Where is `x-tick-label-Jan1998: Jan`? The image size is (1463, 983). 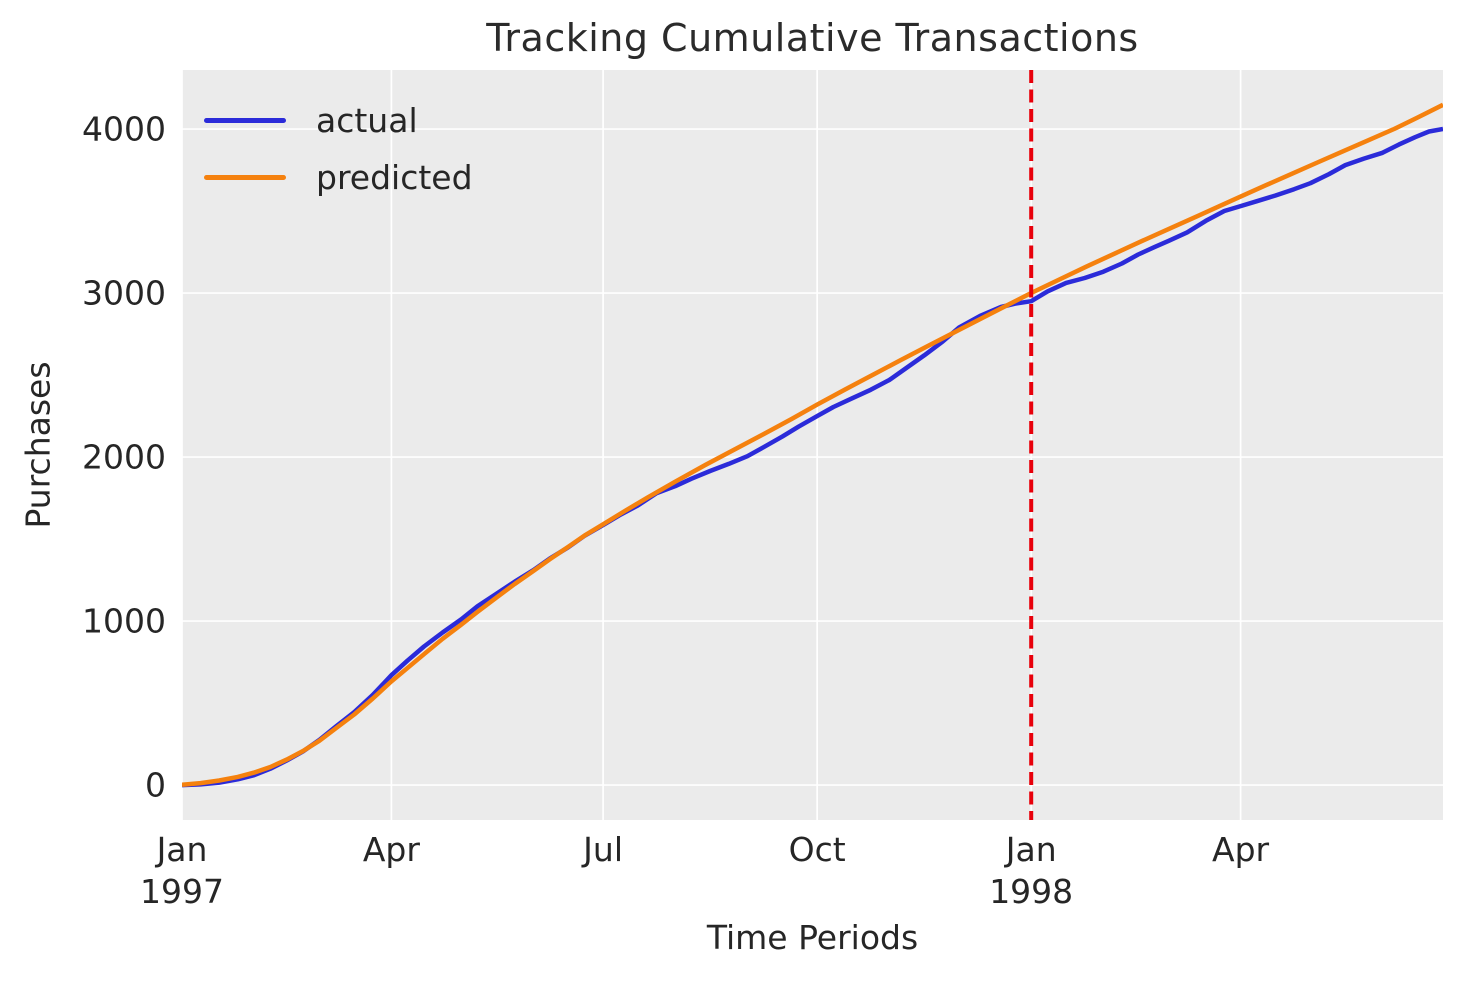 x-tick-label-Jan1998: Jan is located at coordinates (1031, 849).